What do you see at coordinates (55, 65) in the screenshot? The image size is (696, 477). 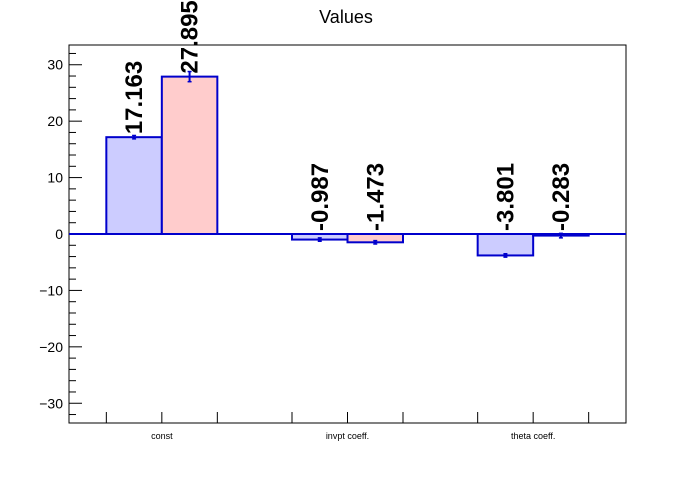 I see `y-tick-label: 30` at bounding box center [55, 65].